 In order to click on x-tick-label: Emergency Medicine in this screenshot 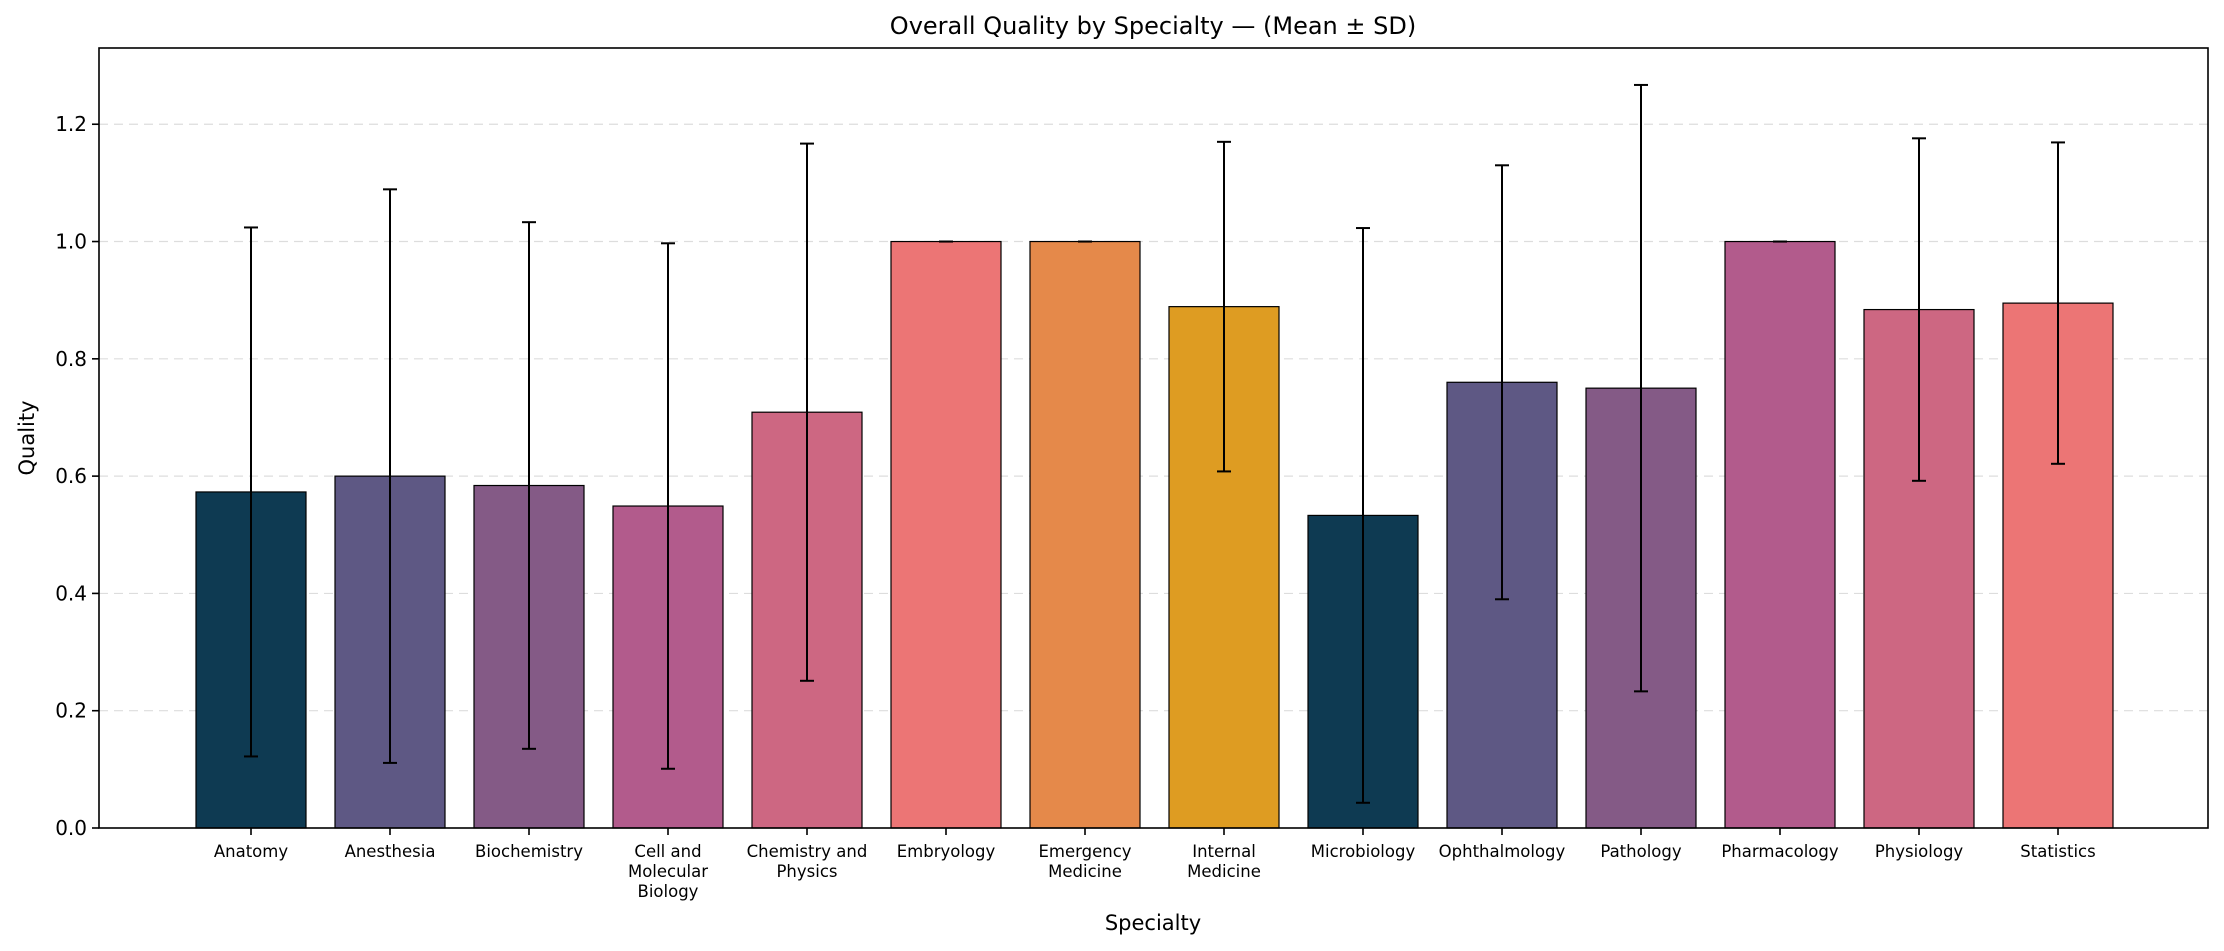, I will do `click(1084, 861)`.